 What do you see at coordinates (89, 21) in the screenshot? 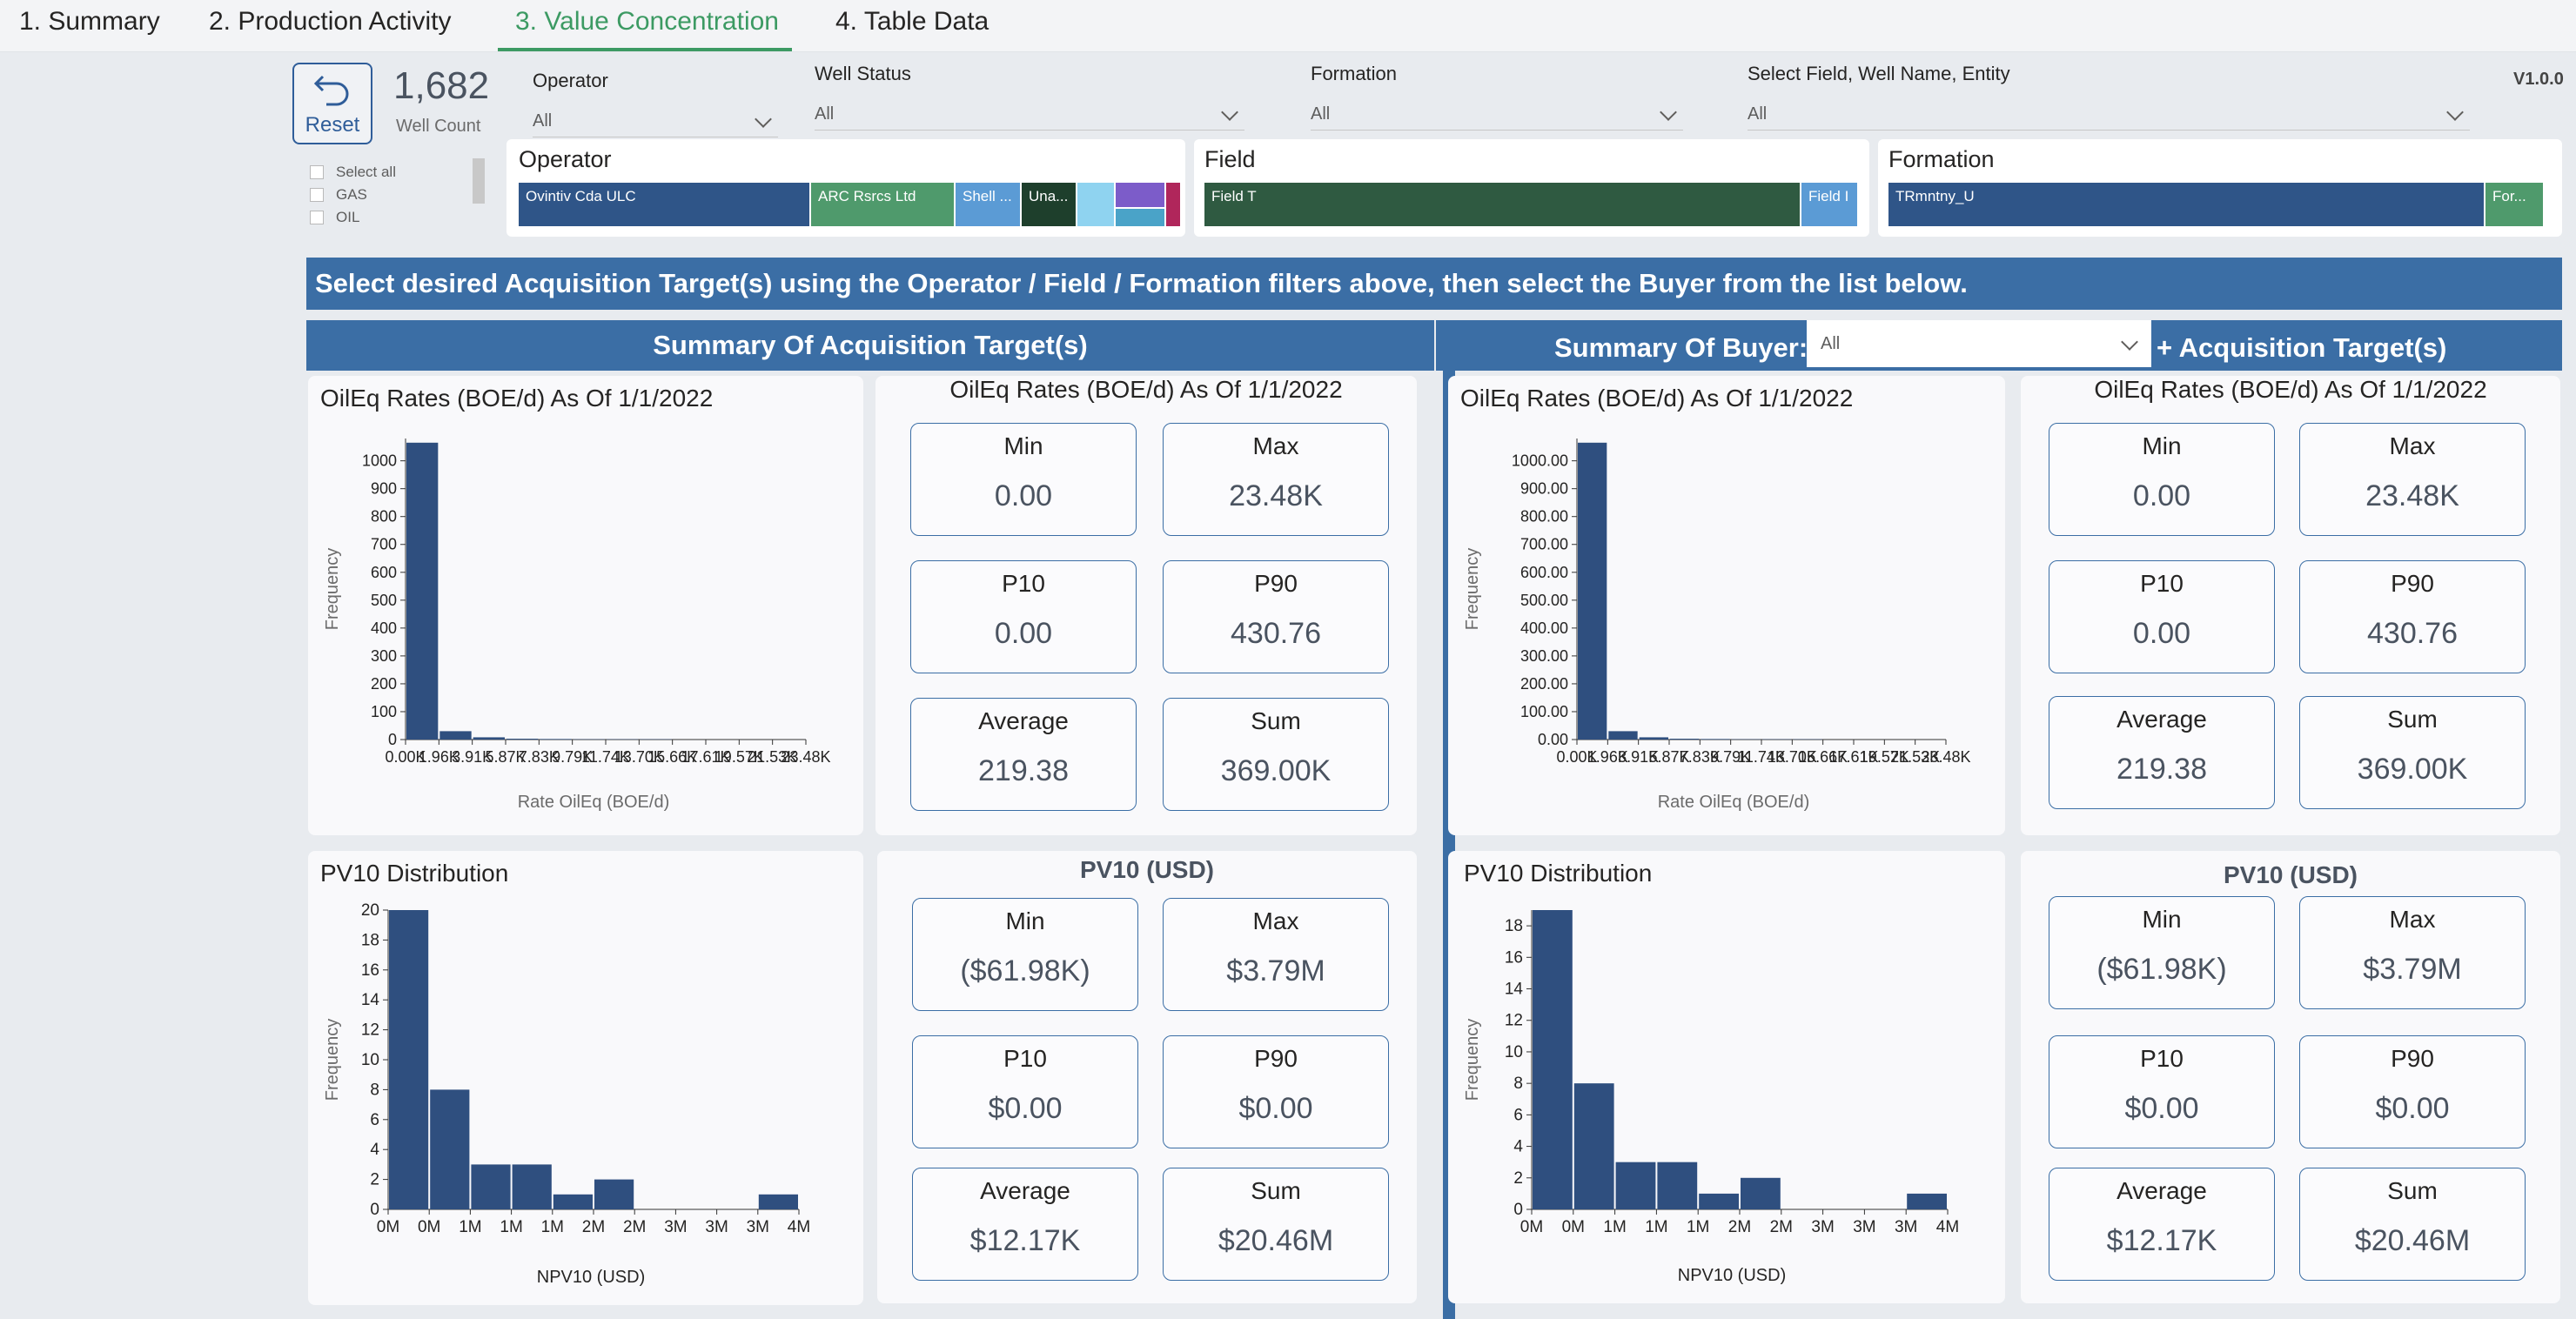
I see `tab-summary: 1. Summary` at bounding box center [89, 21].